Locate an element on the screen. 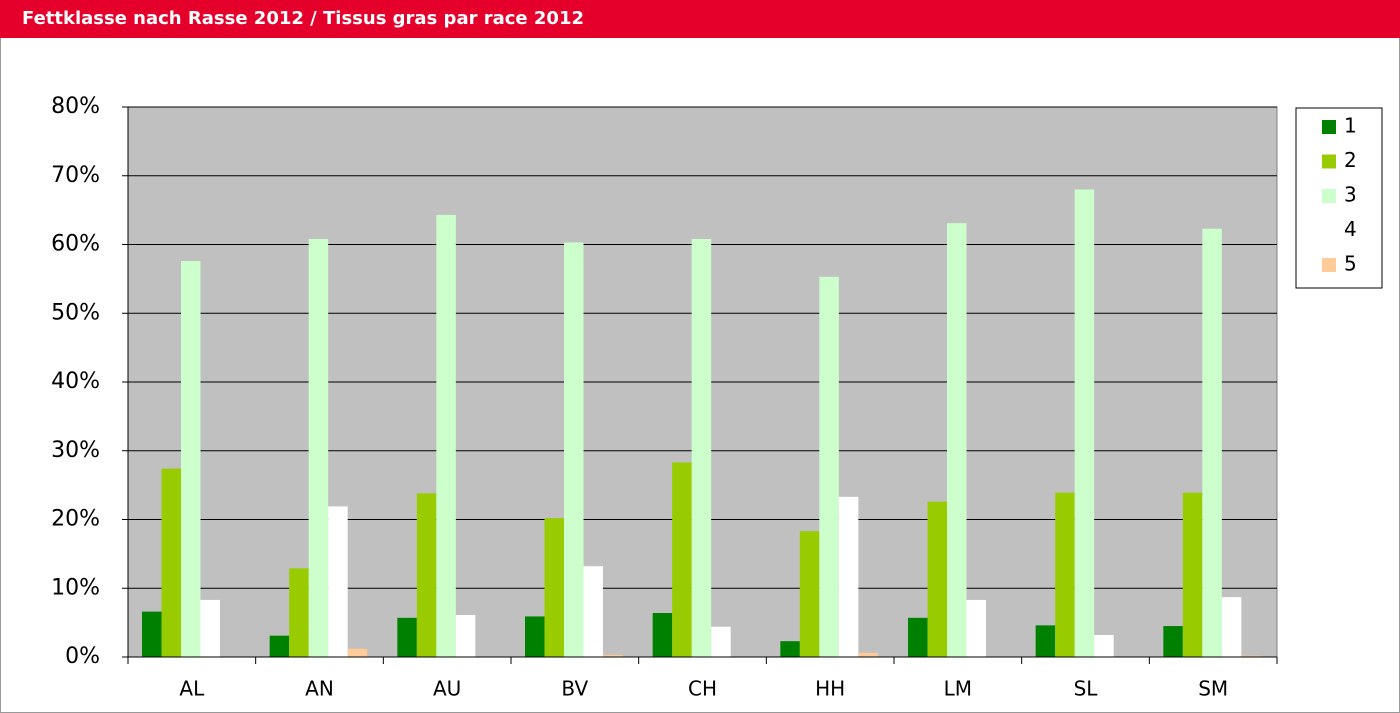  y-tick-label: 60% is located at coordinates (75, 244).